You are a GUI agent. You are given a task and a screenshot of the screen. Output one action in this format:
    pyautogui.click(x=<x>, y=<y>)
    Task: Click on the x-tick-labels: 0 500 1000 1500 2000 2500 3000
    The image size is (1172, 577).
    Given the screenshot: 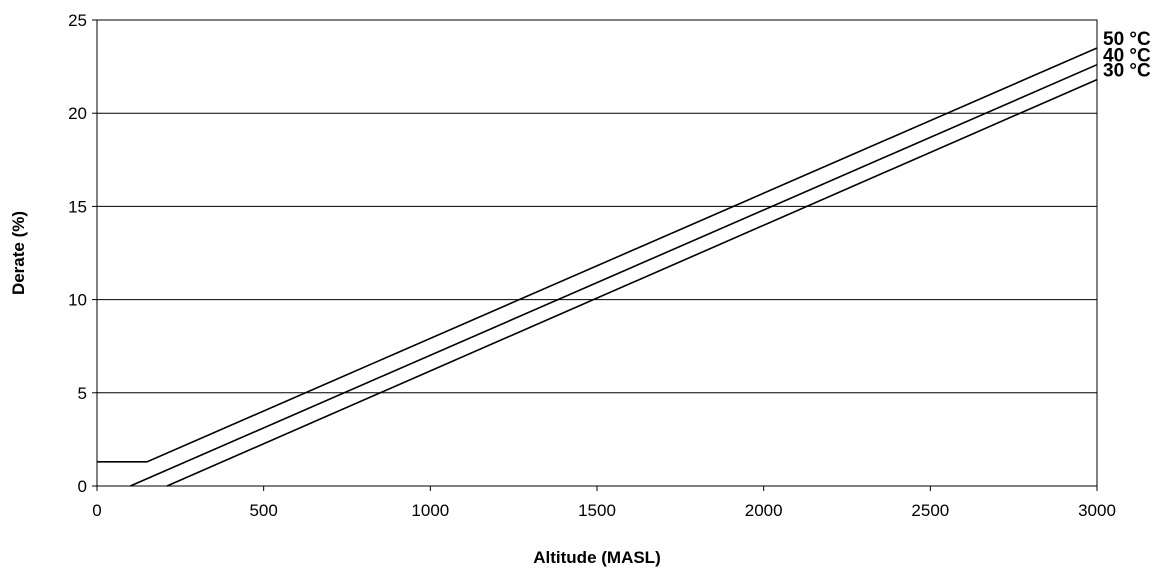 What is the action you would take?
    pyautogui.click(x=604, y=510)
    